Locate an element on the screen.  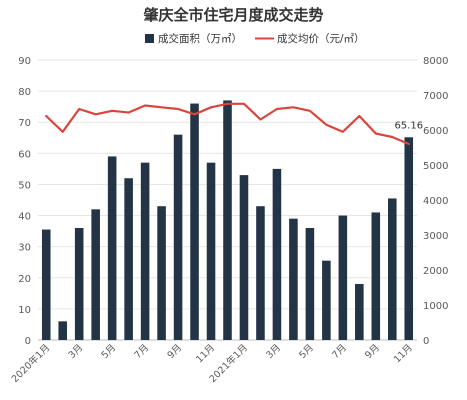
y-right-tick-label: 7000 is located at coordinates (435, 96).